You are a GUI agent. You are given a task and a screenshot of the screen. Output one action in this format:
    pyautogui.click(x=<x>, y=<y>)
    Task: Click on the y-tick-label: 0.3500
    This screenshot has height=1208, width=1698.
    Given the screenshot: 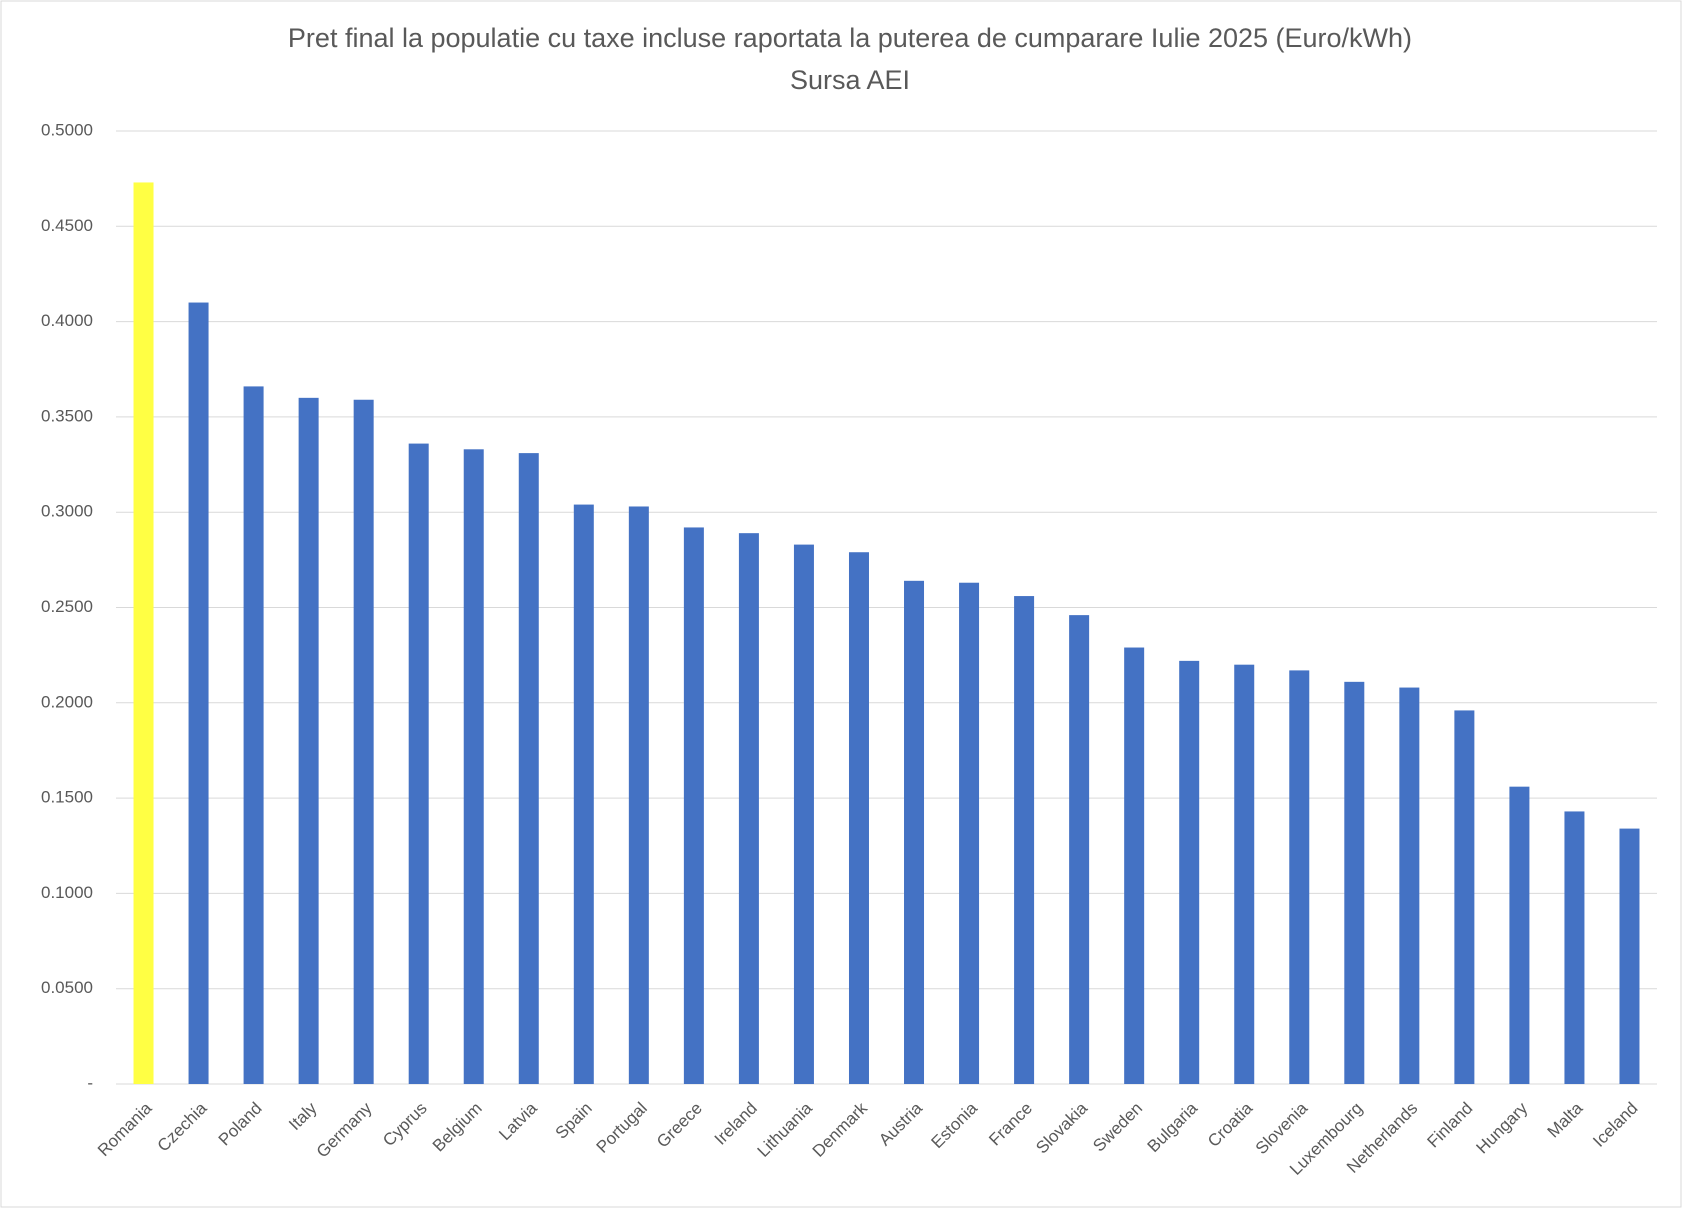 What is the action you would take?
    pyautogui.click(x=67, y=415)
    